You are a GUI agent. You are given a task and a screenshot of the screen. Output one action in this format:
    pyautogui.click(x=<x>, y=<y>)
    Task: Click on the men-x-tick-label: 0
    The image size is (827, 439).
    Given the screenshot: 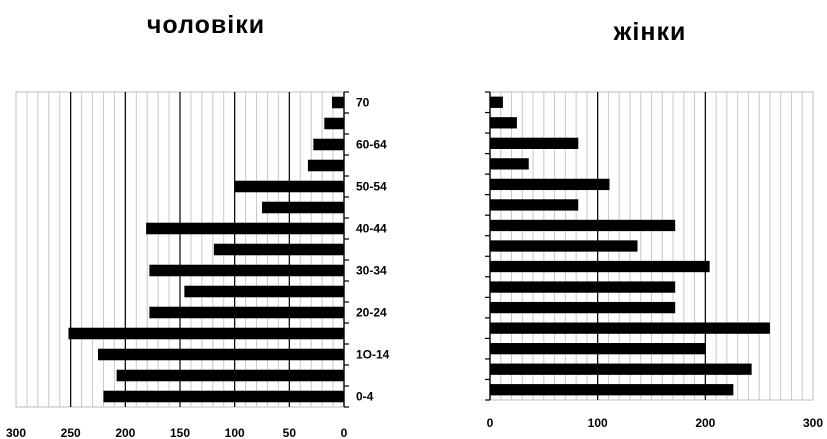 What is the action you would take?
    pyautogui.click(x=344, y=432)
    